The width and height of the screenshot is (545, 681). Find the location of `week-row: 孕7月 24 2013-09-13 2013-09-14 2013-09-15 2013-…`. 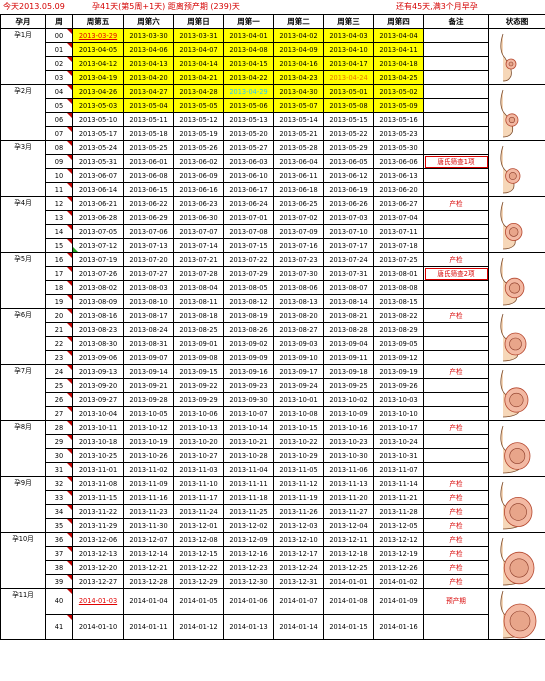

week-row: 孕7月 24 2013-09-13 2013-09-14 2013-09-15 2013-… is located at coordinates (272, 392).